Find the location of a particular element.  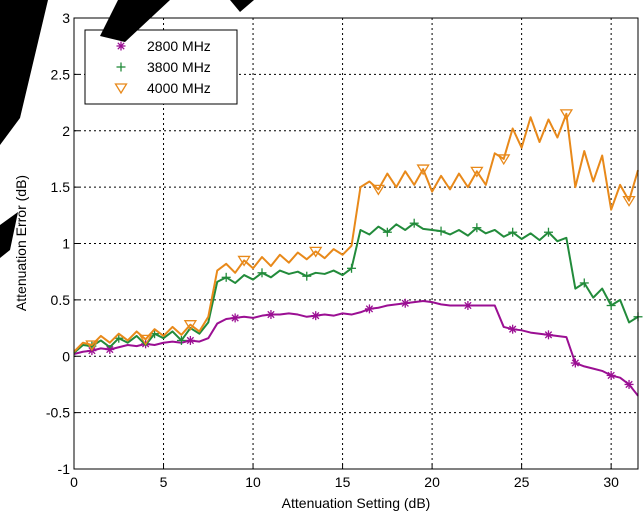

black-stroke-corner-fragment is located at coordinates (242, 6).